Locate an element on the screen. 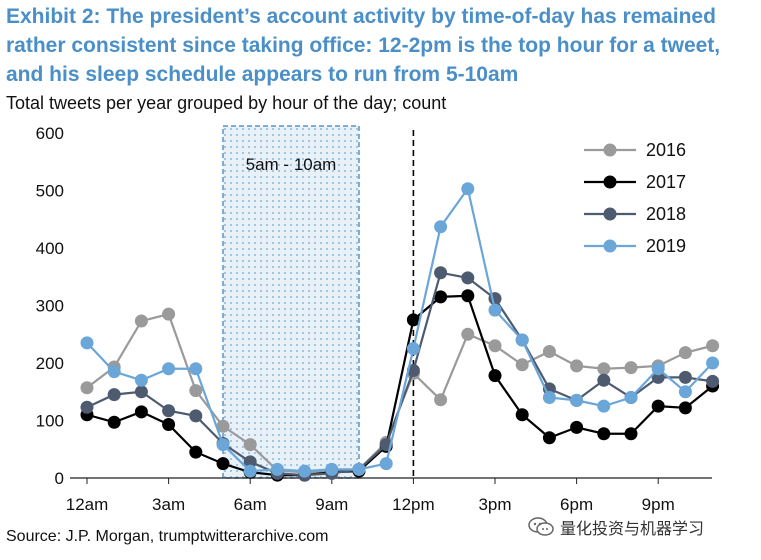 This screenshot has width=761, height=560. y-tick-label: 400 is located at coordinates (50, 248).